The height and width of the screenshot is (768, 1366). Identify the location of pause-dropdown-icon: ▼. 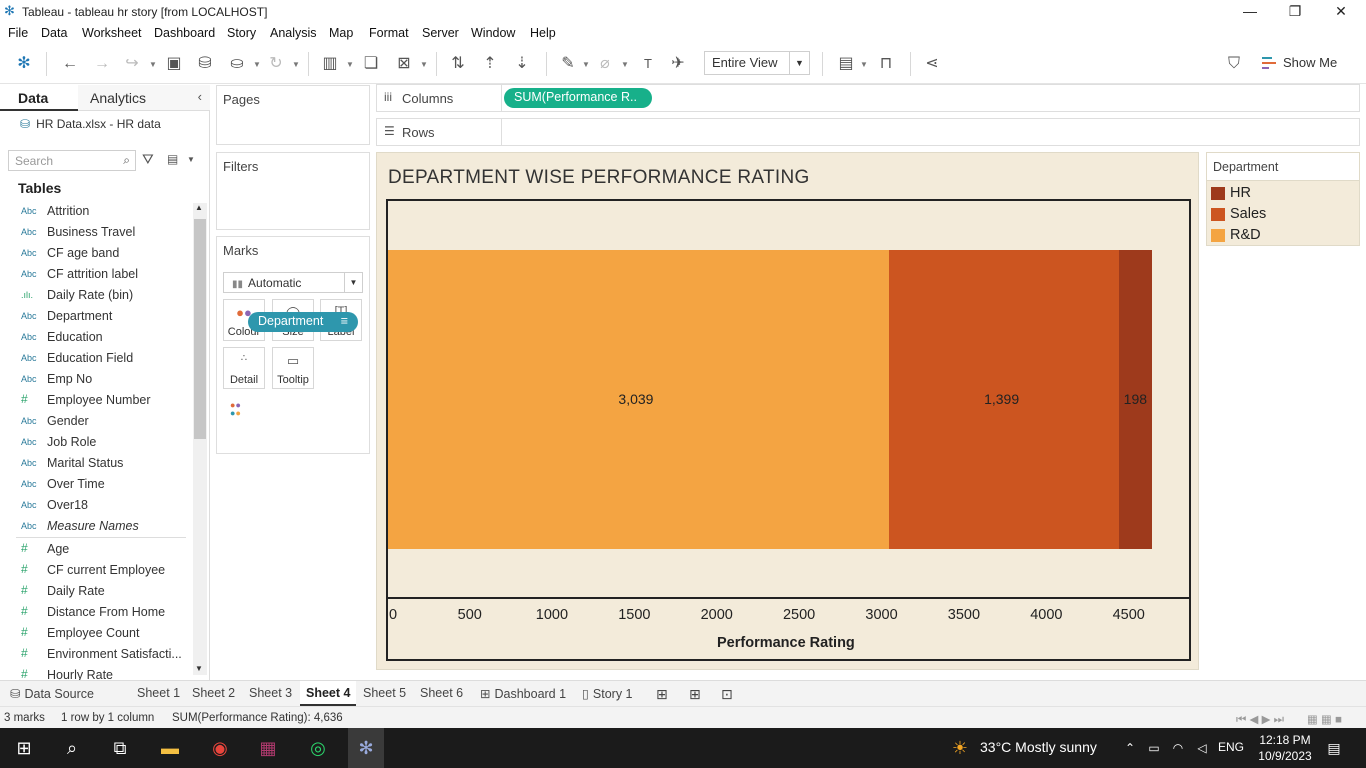
(257, 64).